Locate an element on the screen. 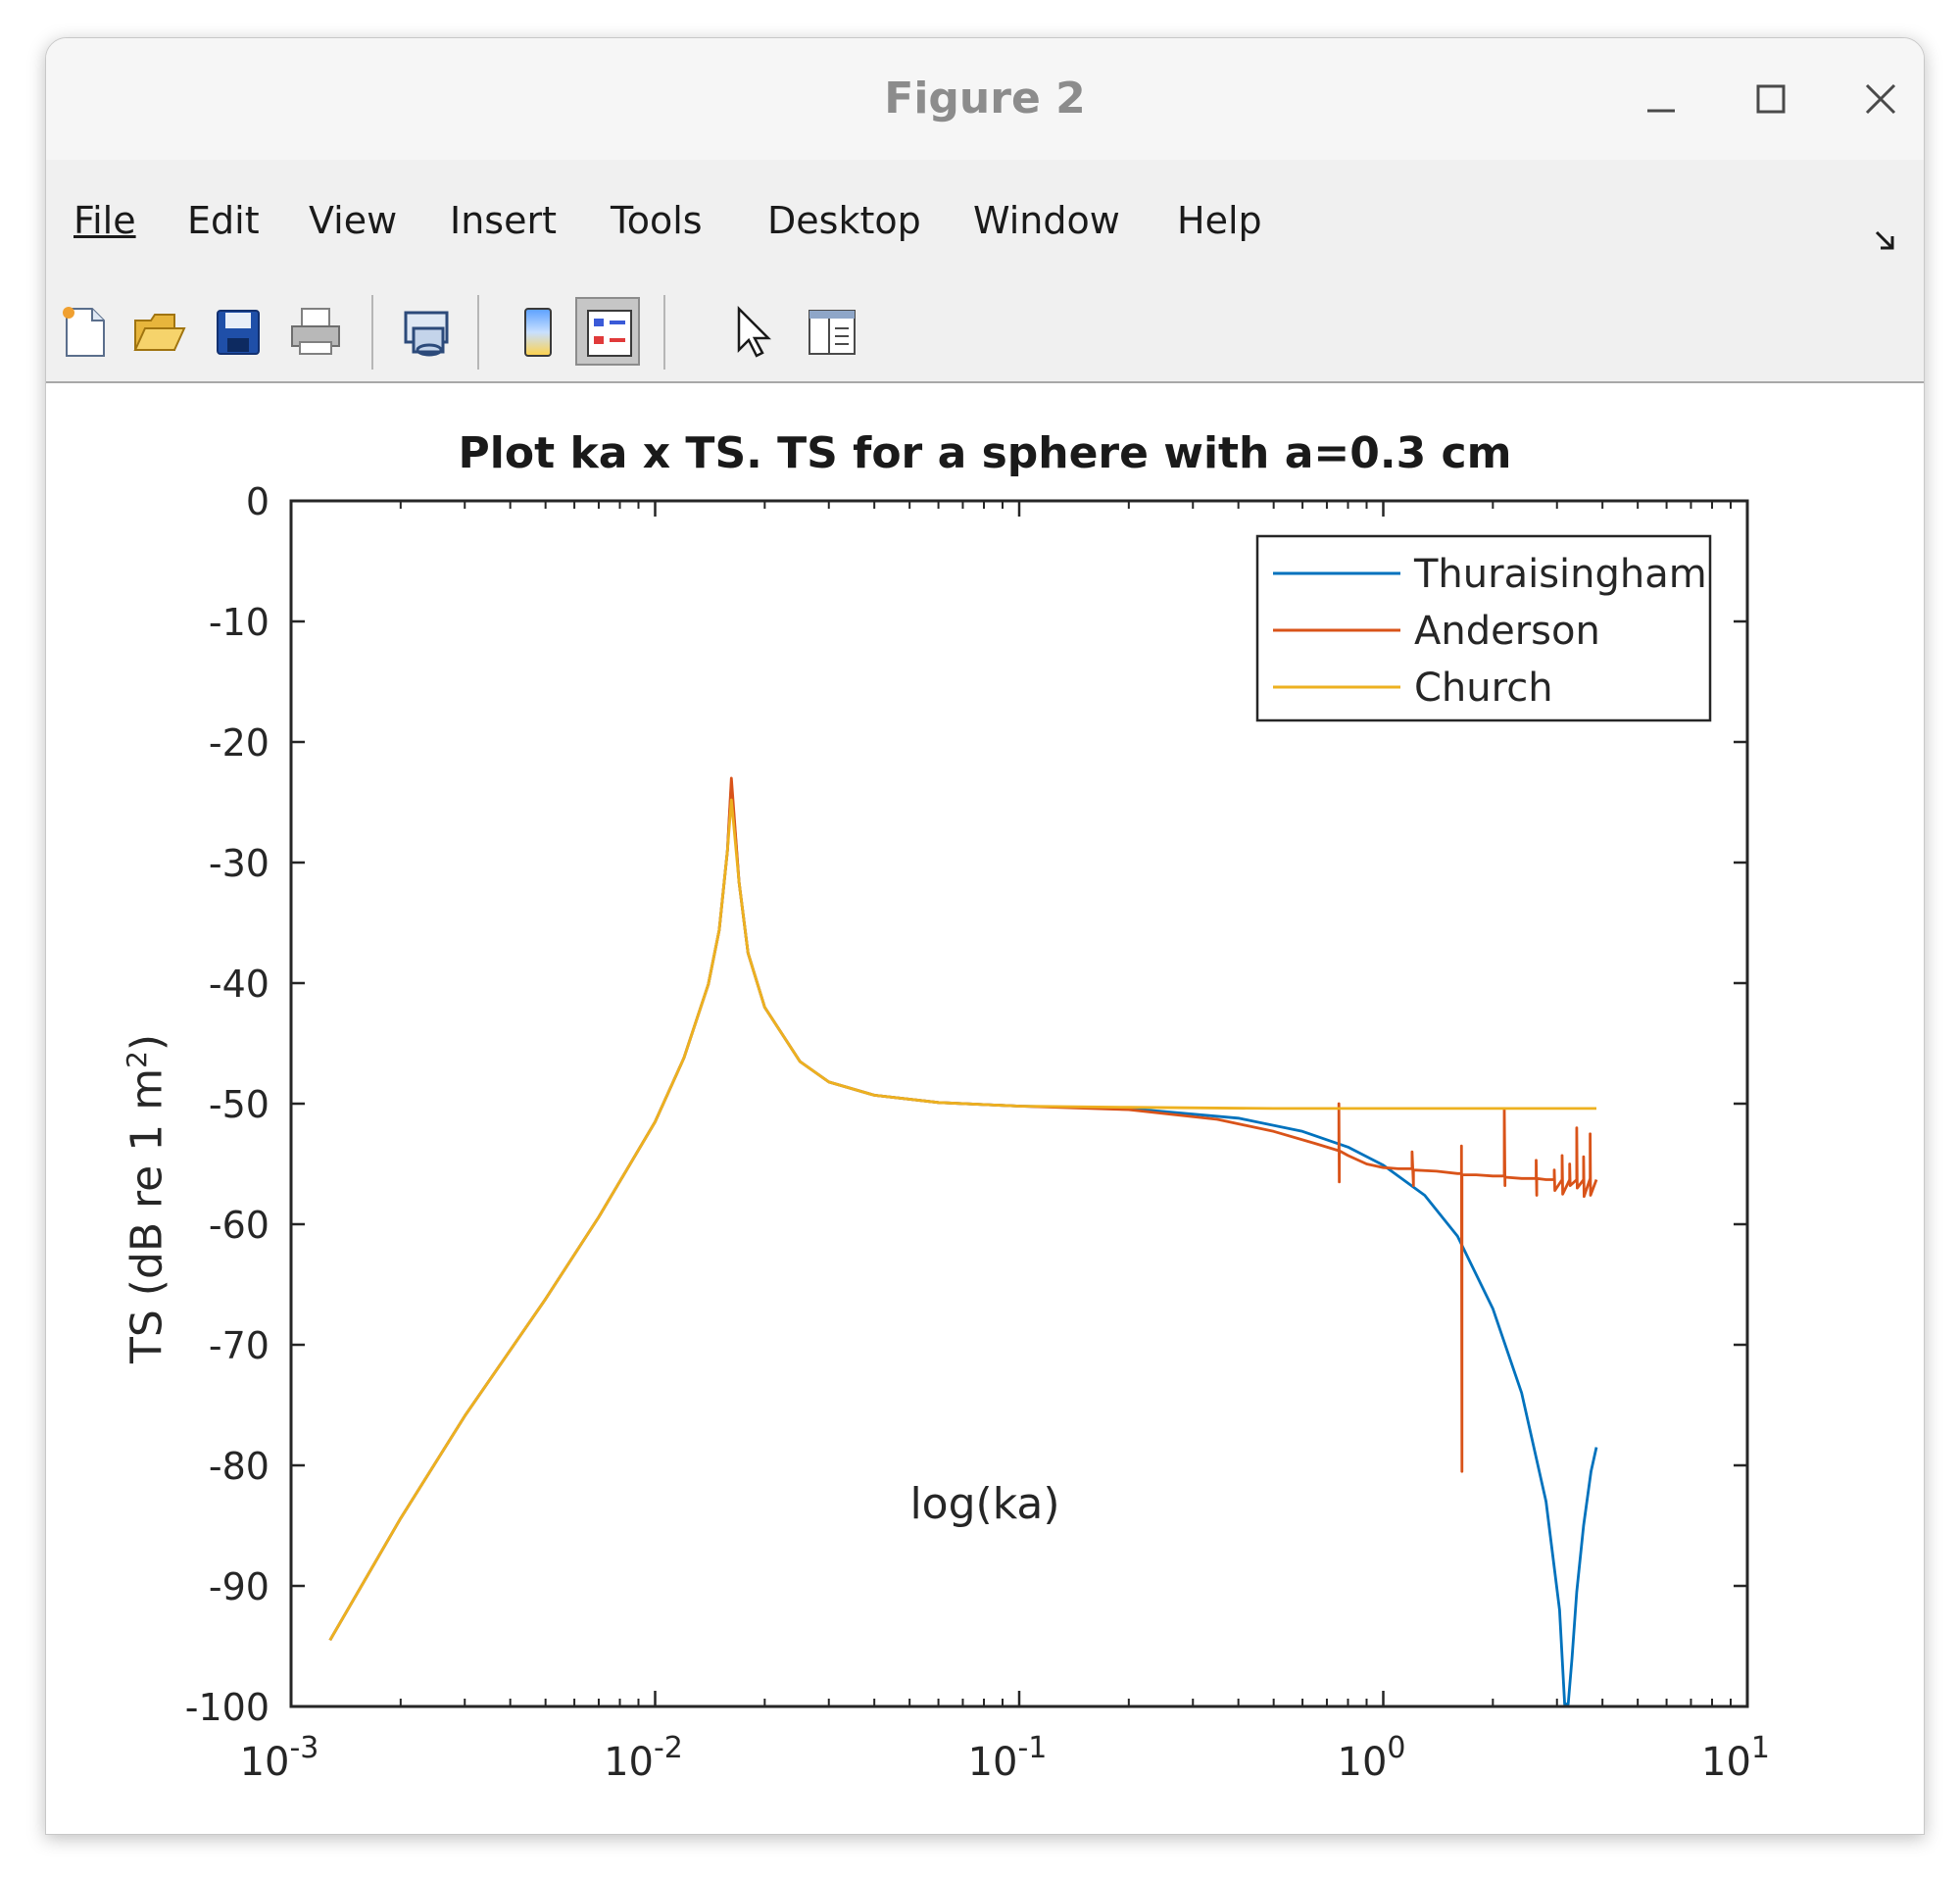 The height and width of the screenshot is (1878, 1960). menu-edit-label: Edit is located at coordinates (223, 221).